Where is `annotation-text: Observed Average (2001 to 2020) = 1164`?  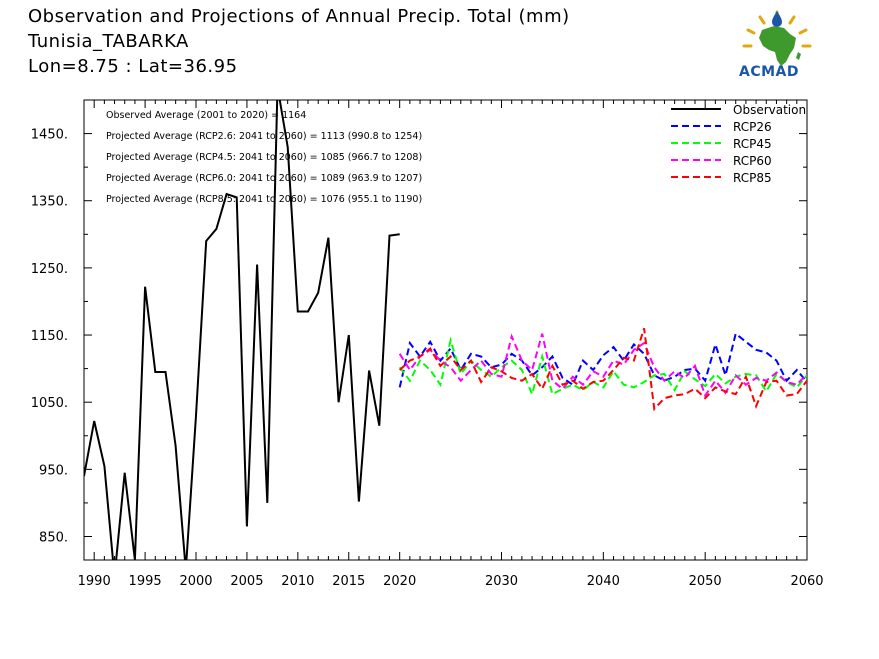
annotation-text: Observed Average (2001 to 2020) = 1164 is located at coordinates (206, 115).